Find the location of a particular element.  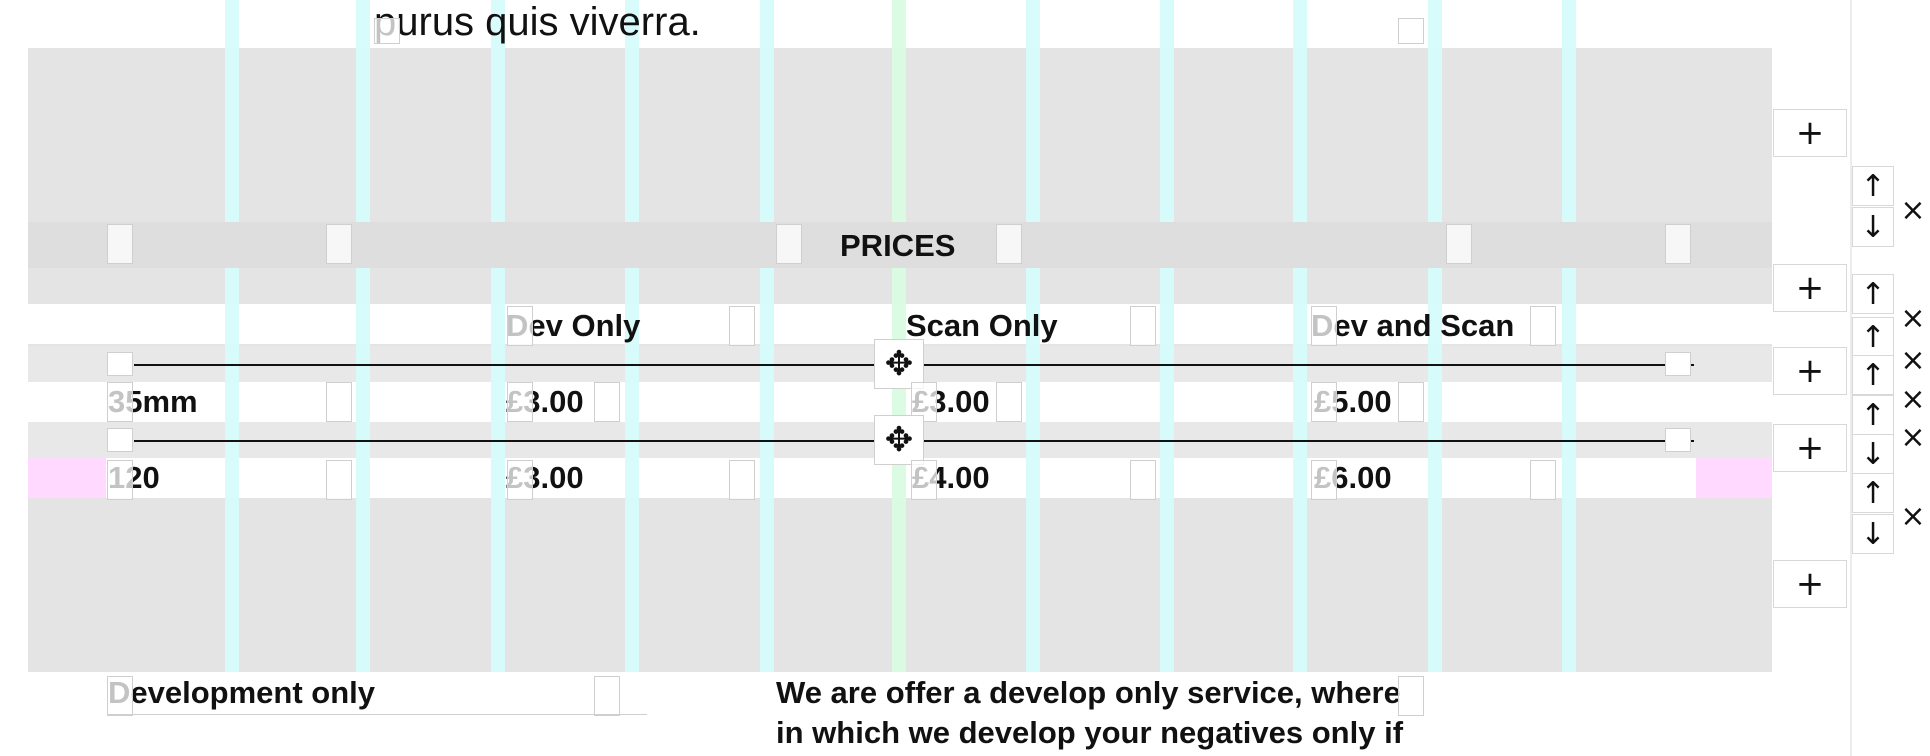

table-header-dev-and-scan: Dev and Scan is located at coordinates (1413, 325).